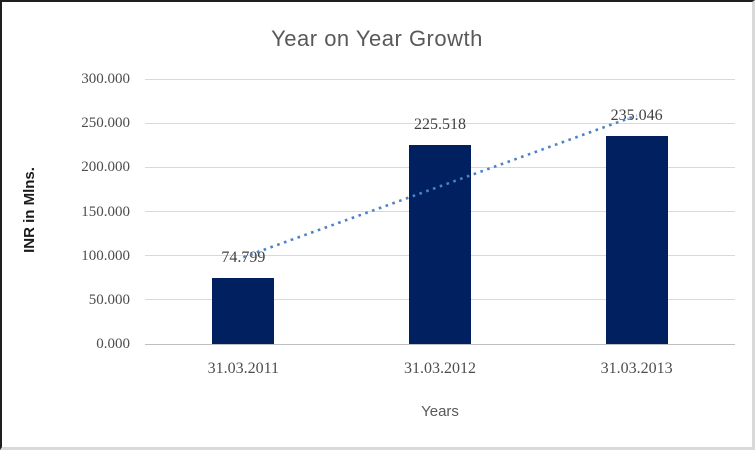 The image size is (755, 450). I want to click on y-tick-label: 100.000, so click(105, 255).